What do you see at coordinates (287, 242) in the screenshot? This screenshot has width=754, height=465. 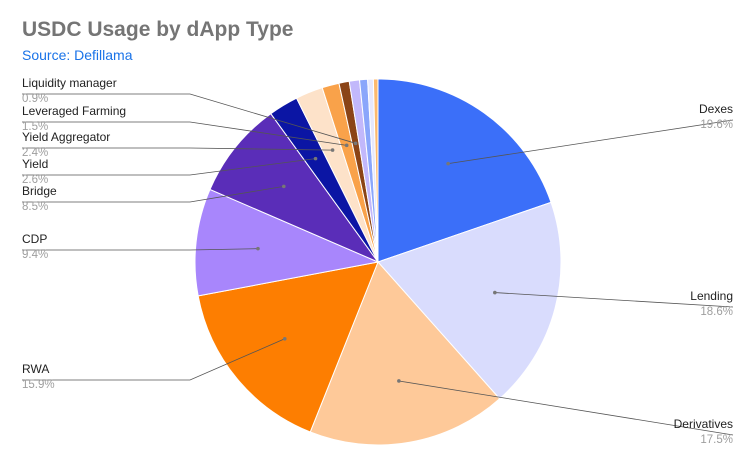 I see `slice-cdp` at bounding box center [287, 242].